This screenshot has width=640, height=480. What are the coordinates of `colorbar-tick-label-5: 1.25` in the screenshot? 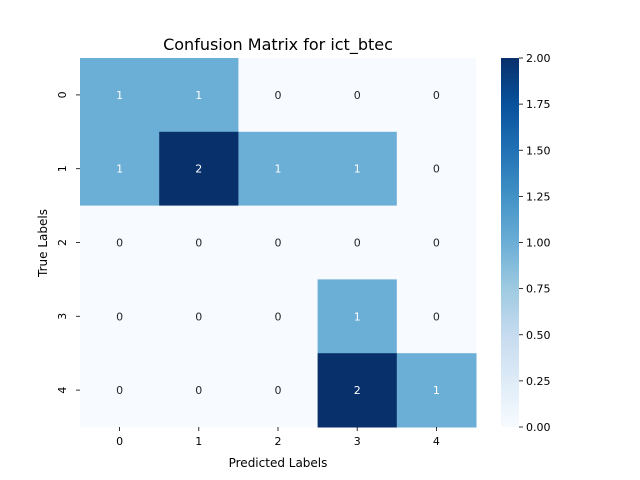 It's located at (538, 196).